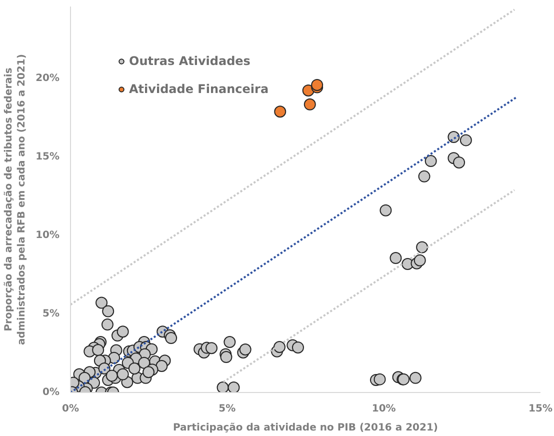 This screenshot has height=436, width=554. What do you see at coordinates (227, 409) in the screenshot?
I see `x-tick-label: 5%` at bounding box center [227, 409].